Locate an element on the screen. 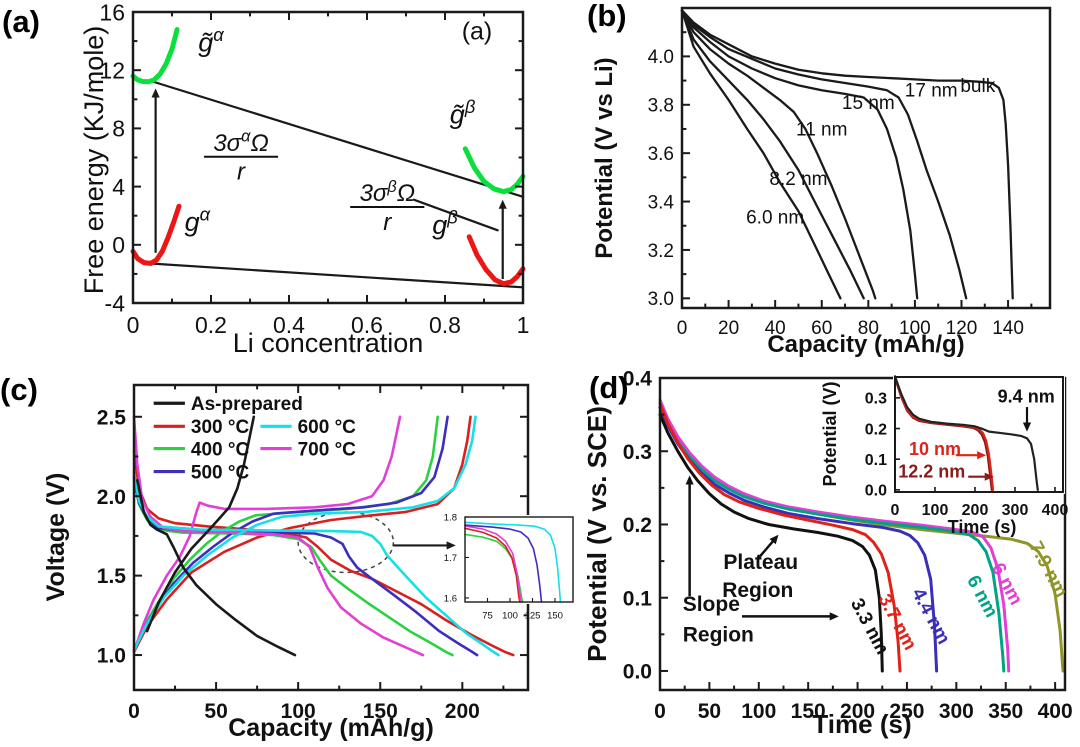  tick-label: -4 is located at coordinates (115, 303).